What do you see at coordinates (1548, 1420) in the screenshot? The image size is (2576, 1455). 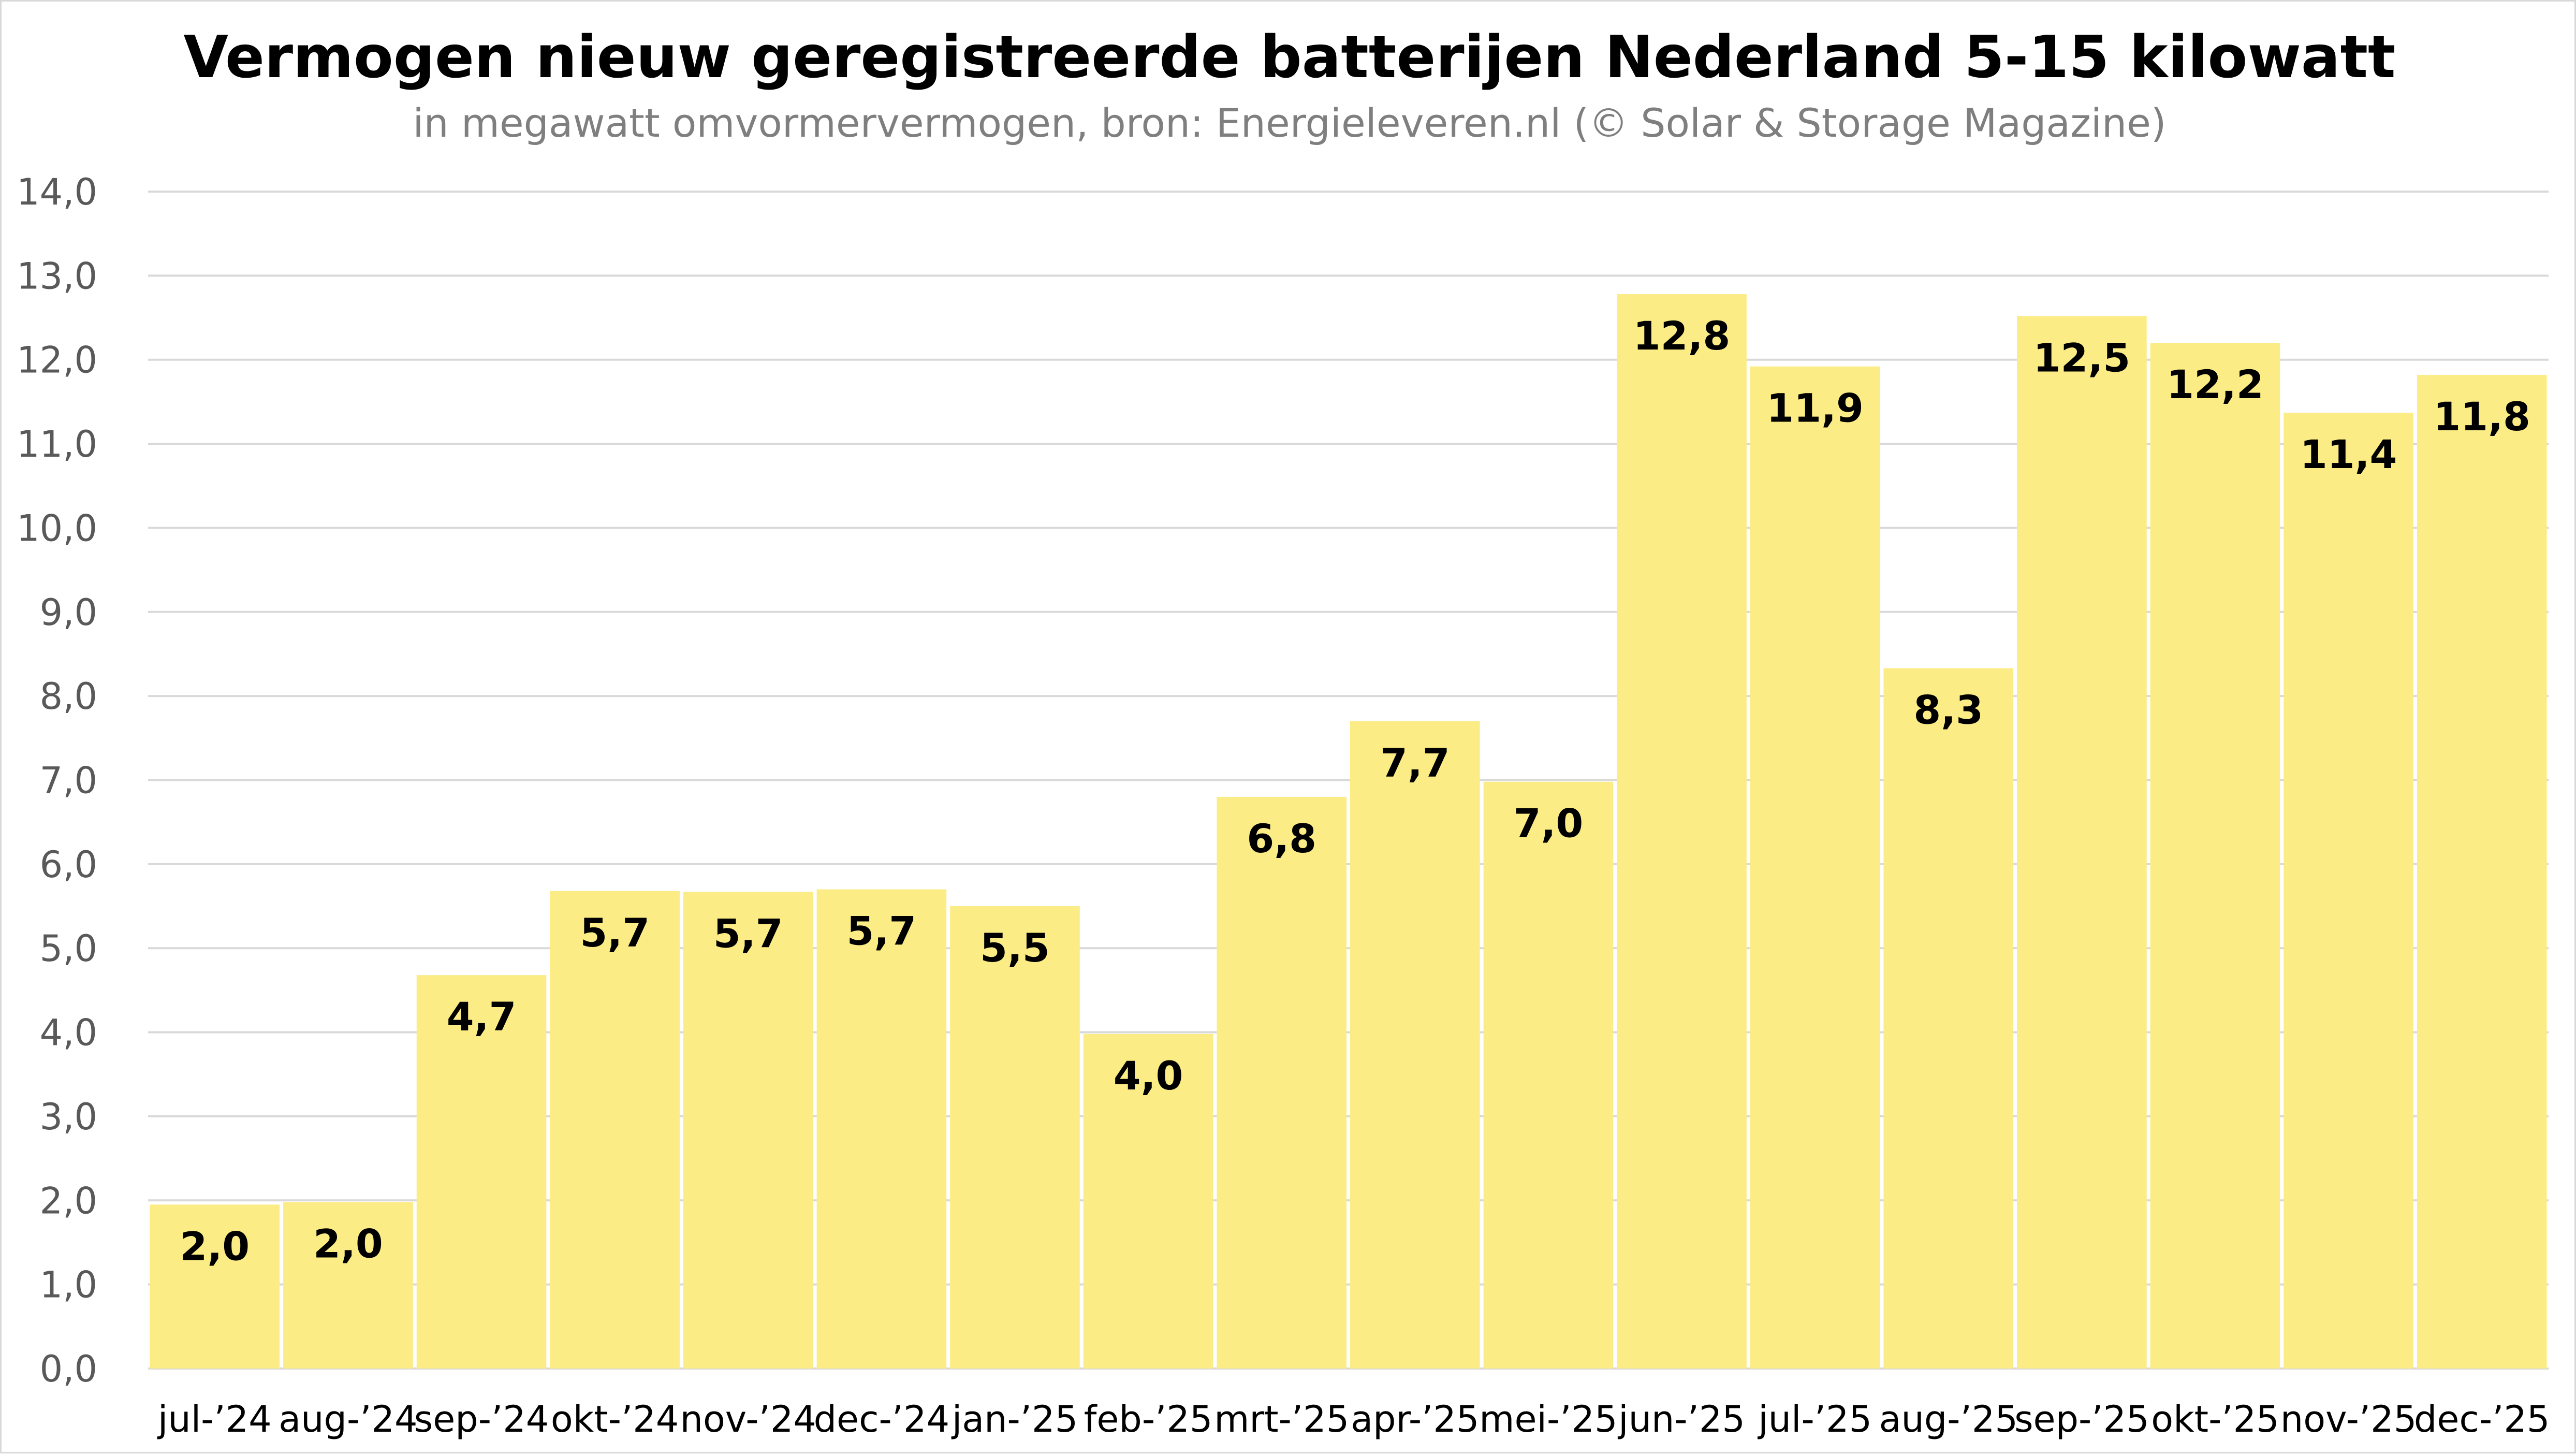 I see `x-tick-label: mei-’25` at bounding box center [1548, 1420].